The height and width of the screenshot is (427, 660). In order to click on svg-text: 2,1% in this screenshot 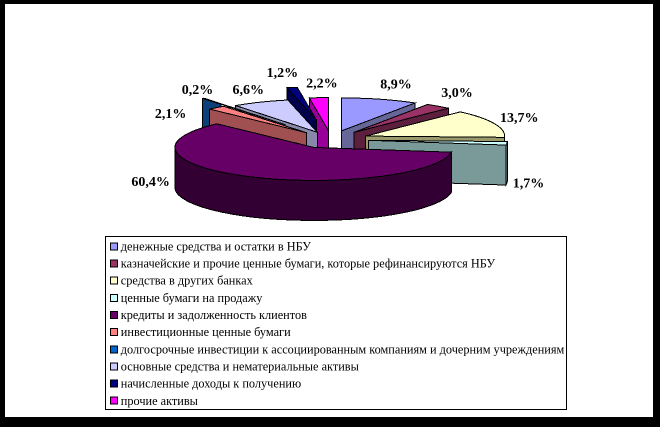, I will do `click(171, 114)`.